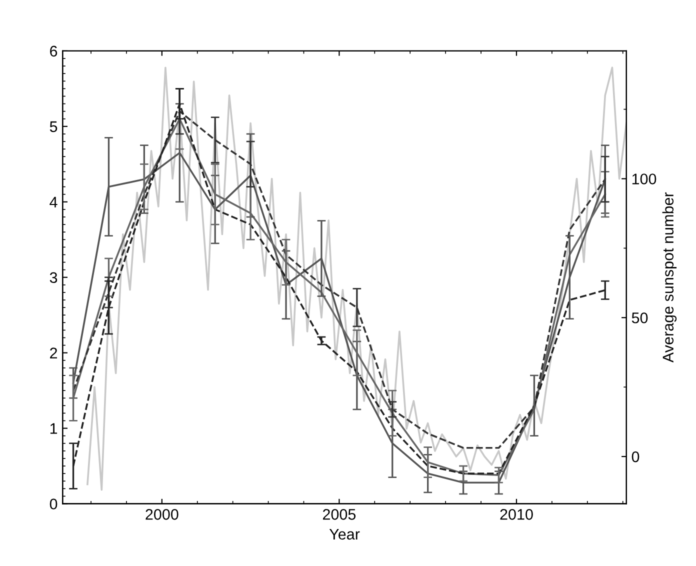 The image size is (696, 566). Describe the element at coordinates (640, 318) in the screenshot. I see `y2-tick-label: 50` at that location.